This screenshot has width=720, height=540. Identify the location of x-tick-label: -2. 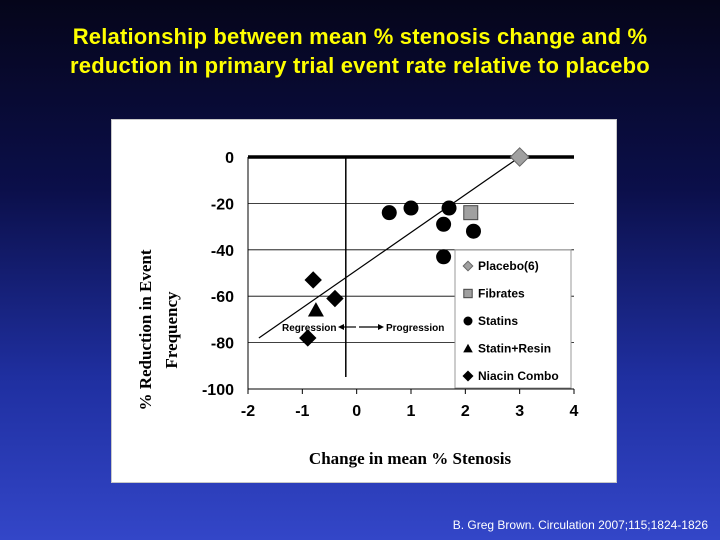
(248, 411).